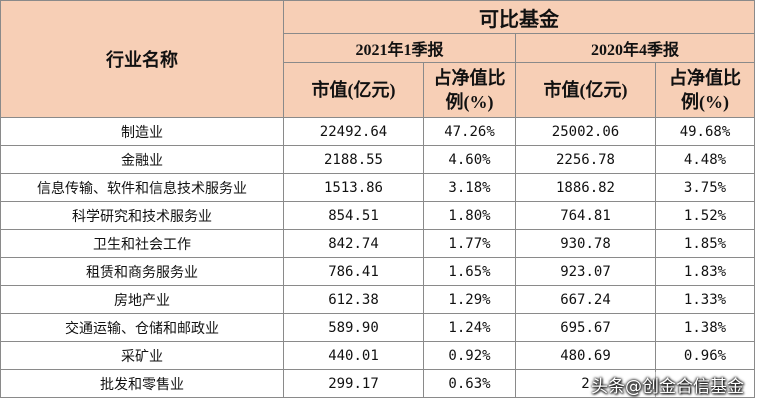 This screenshot has height=403, width=758. What do you see at coordinates (142, 299) in the screenshot?
I see `industry-cell: 房地产业` at bounding box center [142, 299].